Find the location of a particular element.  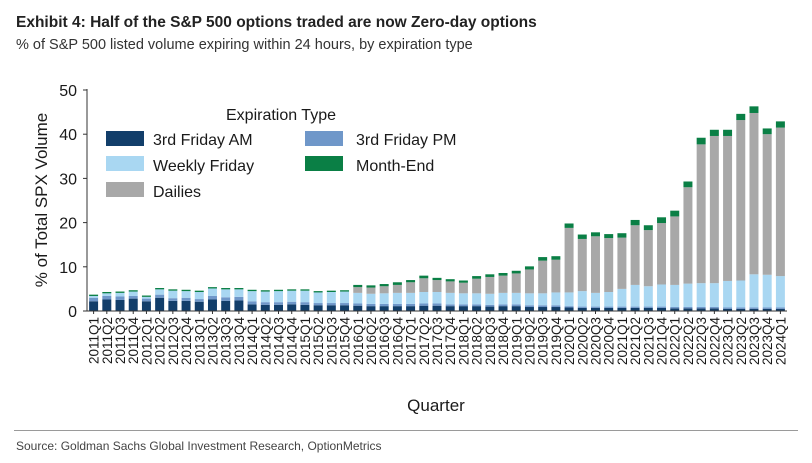

x-tick-label: 2021Q3 is located at coordinates (648, 341).